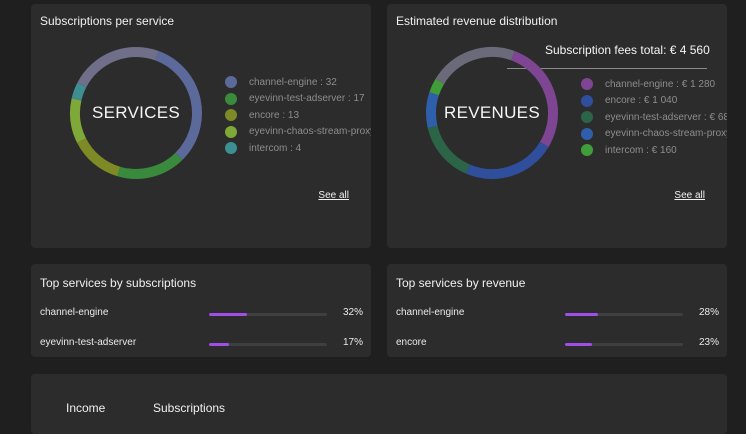 The height and width of the screenshot is (434, 746). What do you see at coordinates (660, 84) in the screenshot?
I see `legend-label: channel-engine : € 1 280` at bounding box center [660, 84].